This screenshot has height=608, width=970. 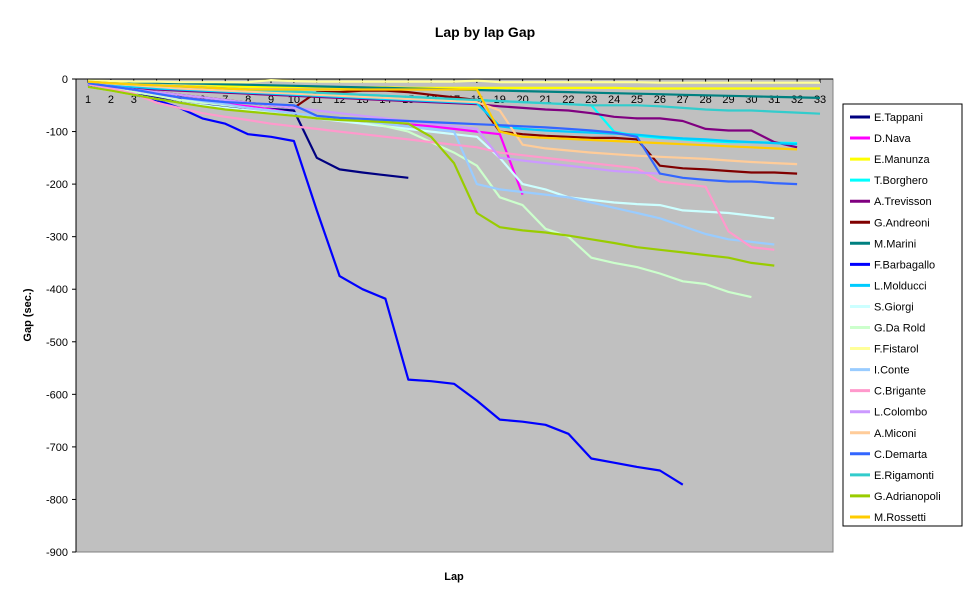 I want to click on series-line-a-miconi, so click(x=442, y=123).